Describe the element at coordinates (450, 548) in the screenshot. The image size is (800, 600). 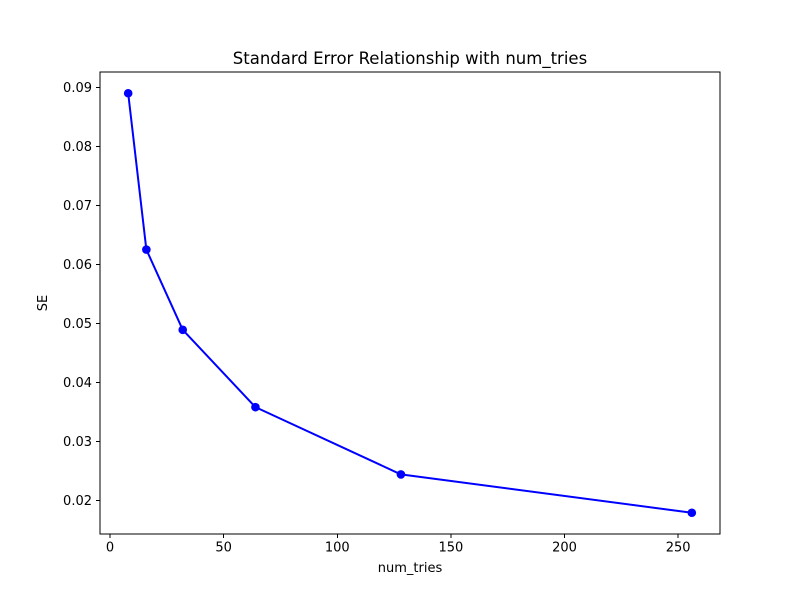
I see `x-tick-label: 150` at that location.